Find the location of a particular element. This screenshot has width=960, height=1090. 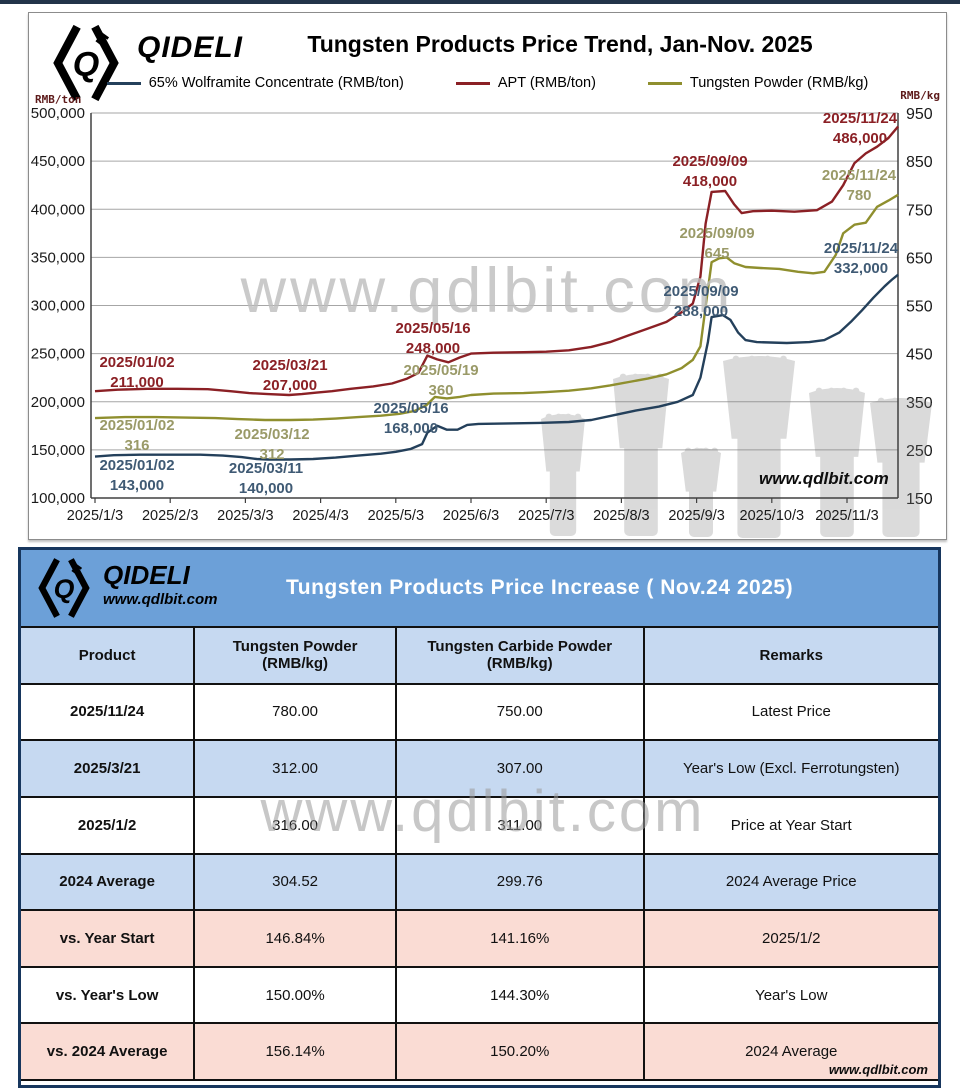

left-axis-unit: RMB/ton is located at coordinates (58, 99).